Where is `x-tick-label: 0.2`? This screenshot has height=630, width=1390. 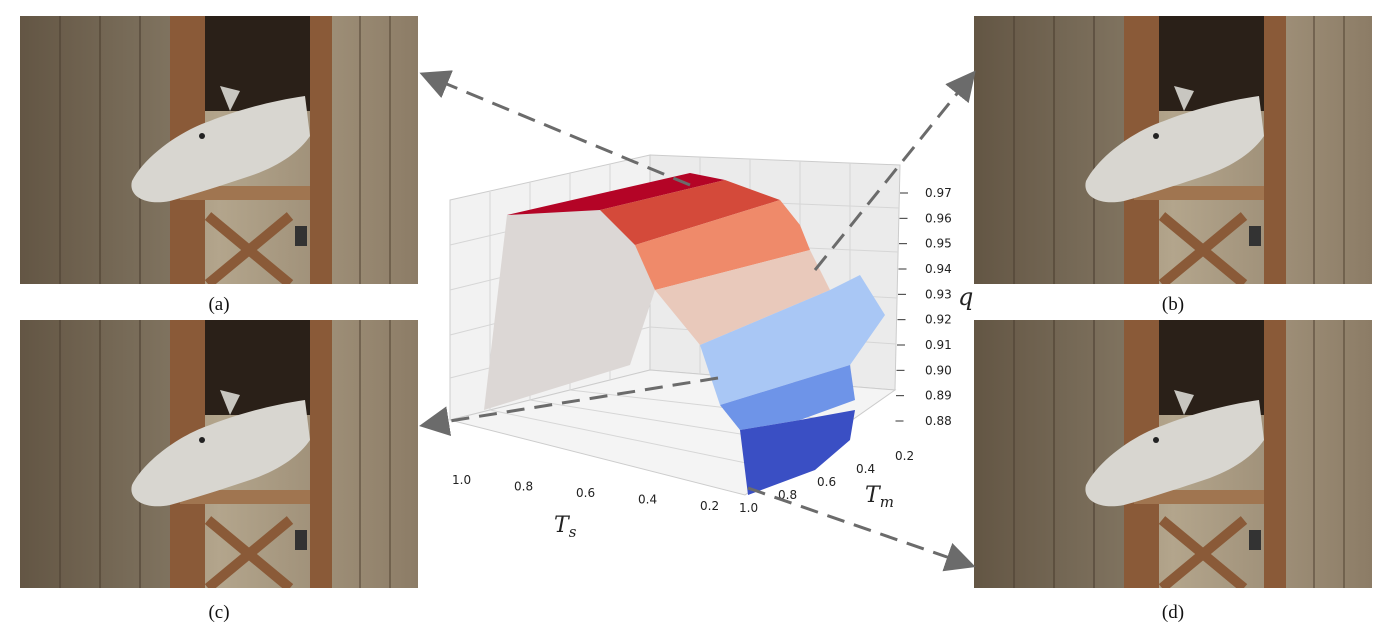
x-tick-label: 0.2 is located at coordinates (709, 506).